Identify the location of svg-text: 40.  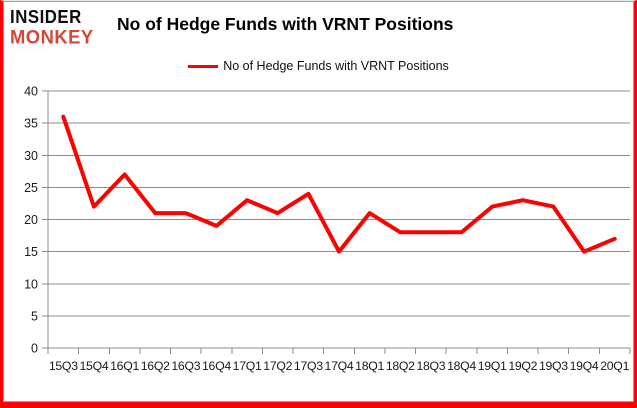
(31, 92).